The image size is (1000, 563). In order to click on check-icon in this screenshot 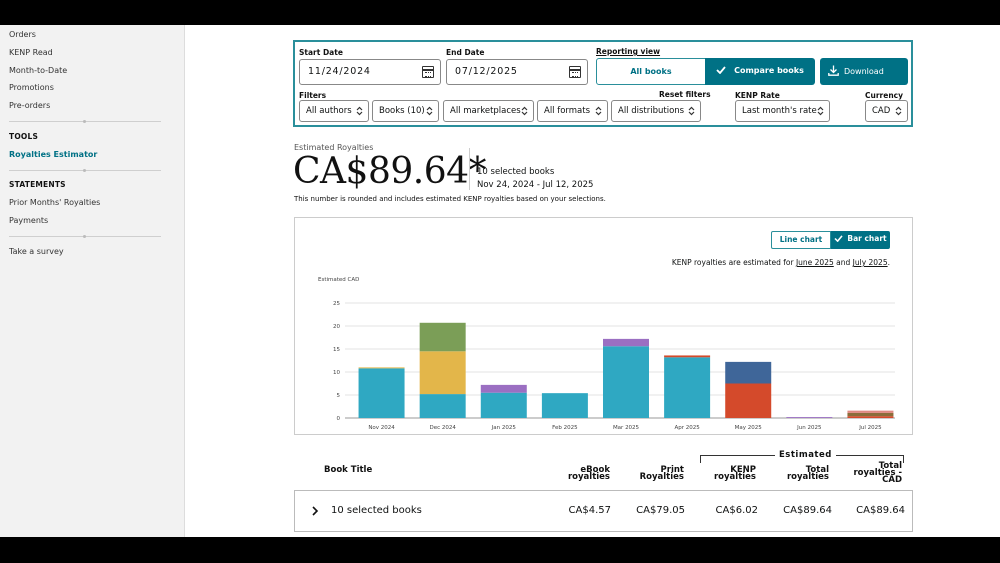, I will do `click(838, 239)`.